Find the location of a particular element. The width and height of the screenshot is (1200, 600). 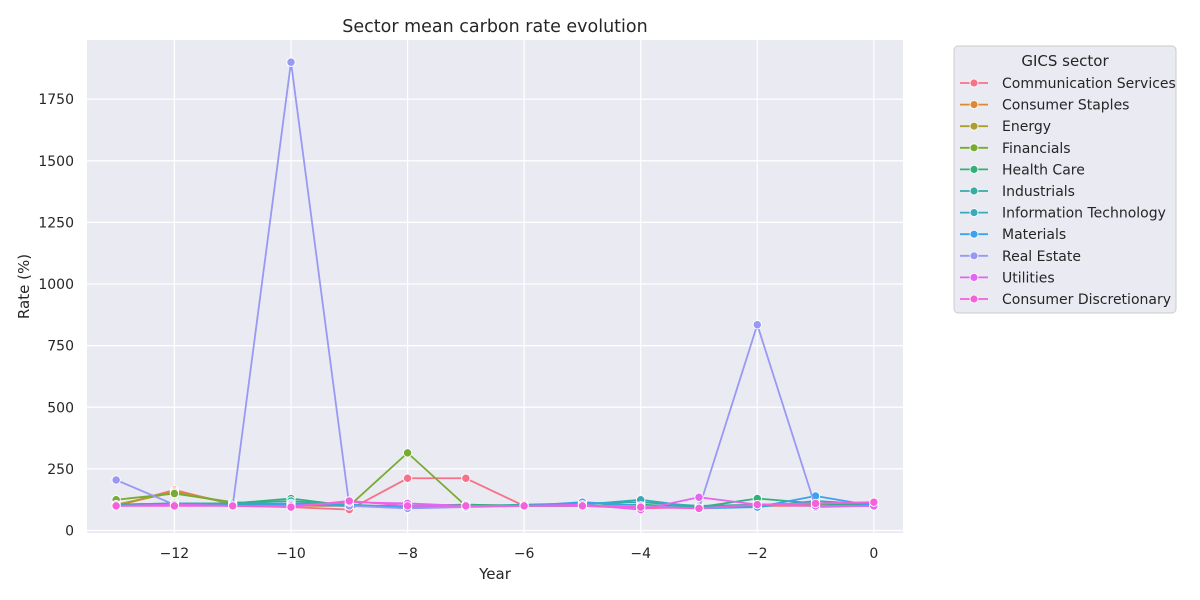

x-tick-label: −4 is located at coordinates (640, 554).